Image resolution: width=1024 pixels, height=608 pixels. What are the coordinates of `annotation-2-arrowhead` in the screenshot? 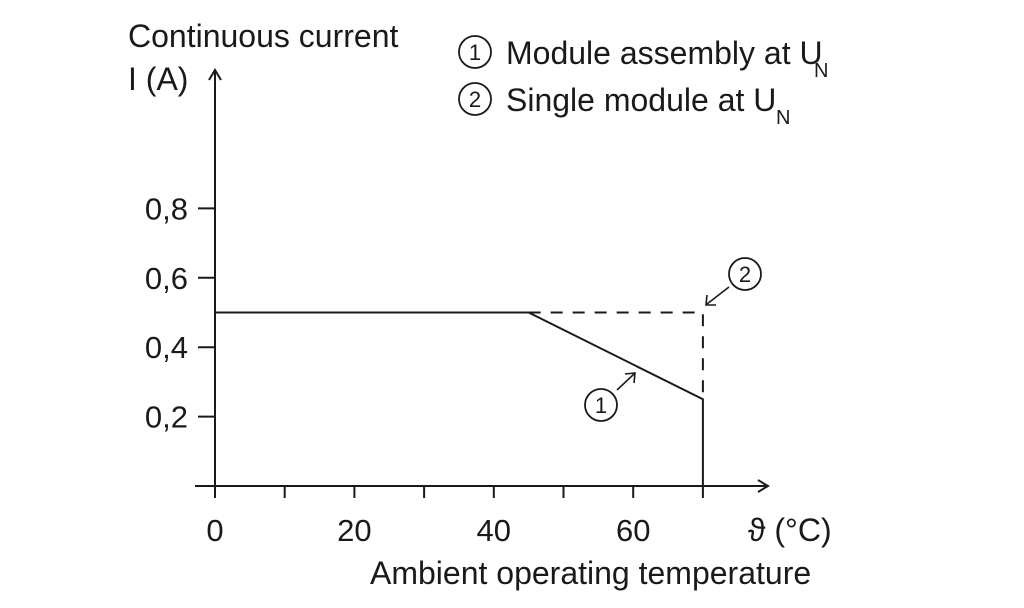 It's located at (710, 300).